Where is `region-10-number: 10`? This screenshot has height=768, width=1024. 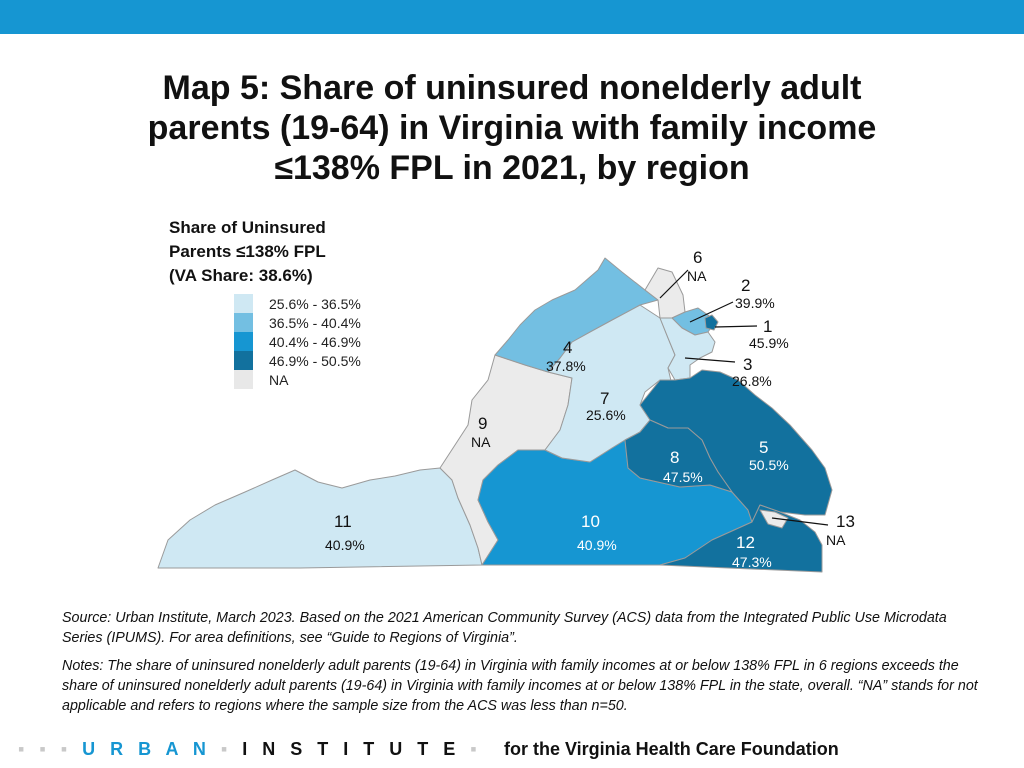
region-10-number: 10 is located at coordinates (590, 521).